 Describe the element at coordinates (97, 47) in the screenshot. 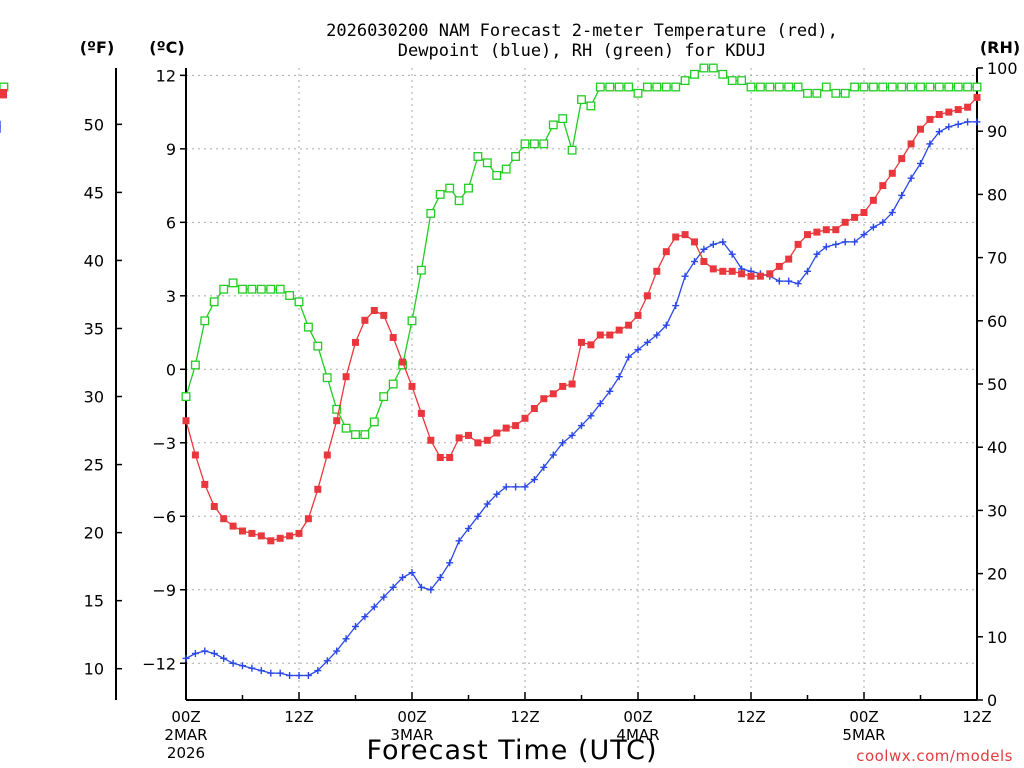

I see `fahrenheit-unit-label: (ºF)` at that location.